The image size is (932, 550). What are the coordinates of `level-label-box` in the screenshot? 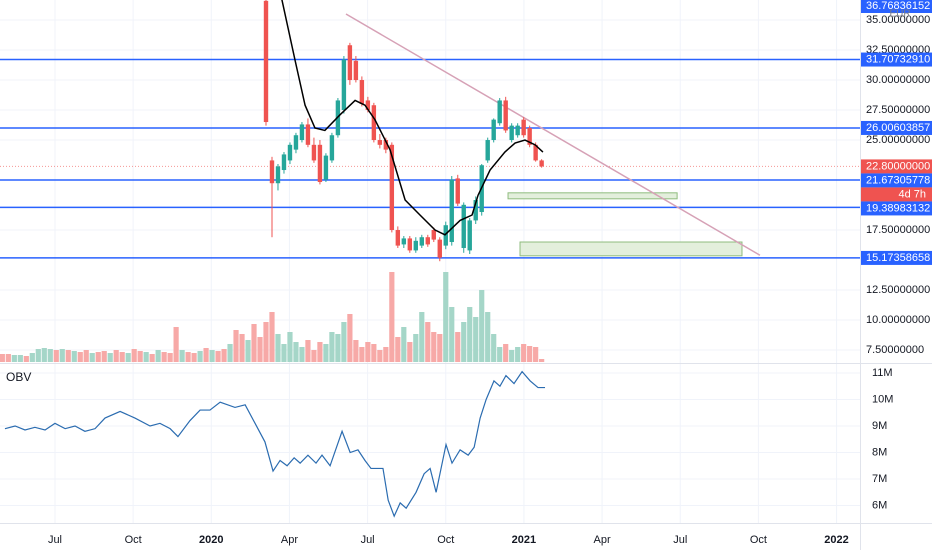 It's located at (896, 6).